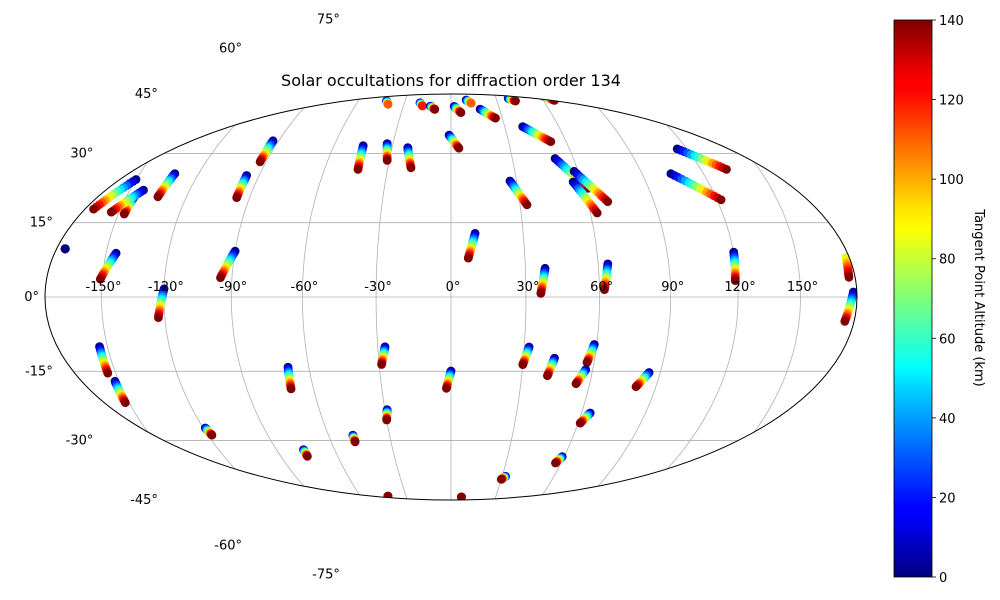 The image size is (1000, 600). I want to click on colorbar-tick-label: 40, so click(947, 419).